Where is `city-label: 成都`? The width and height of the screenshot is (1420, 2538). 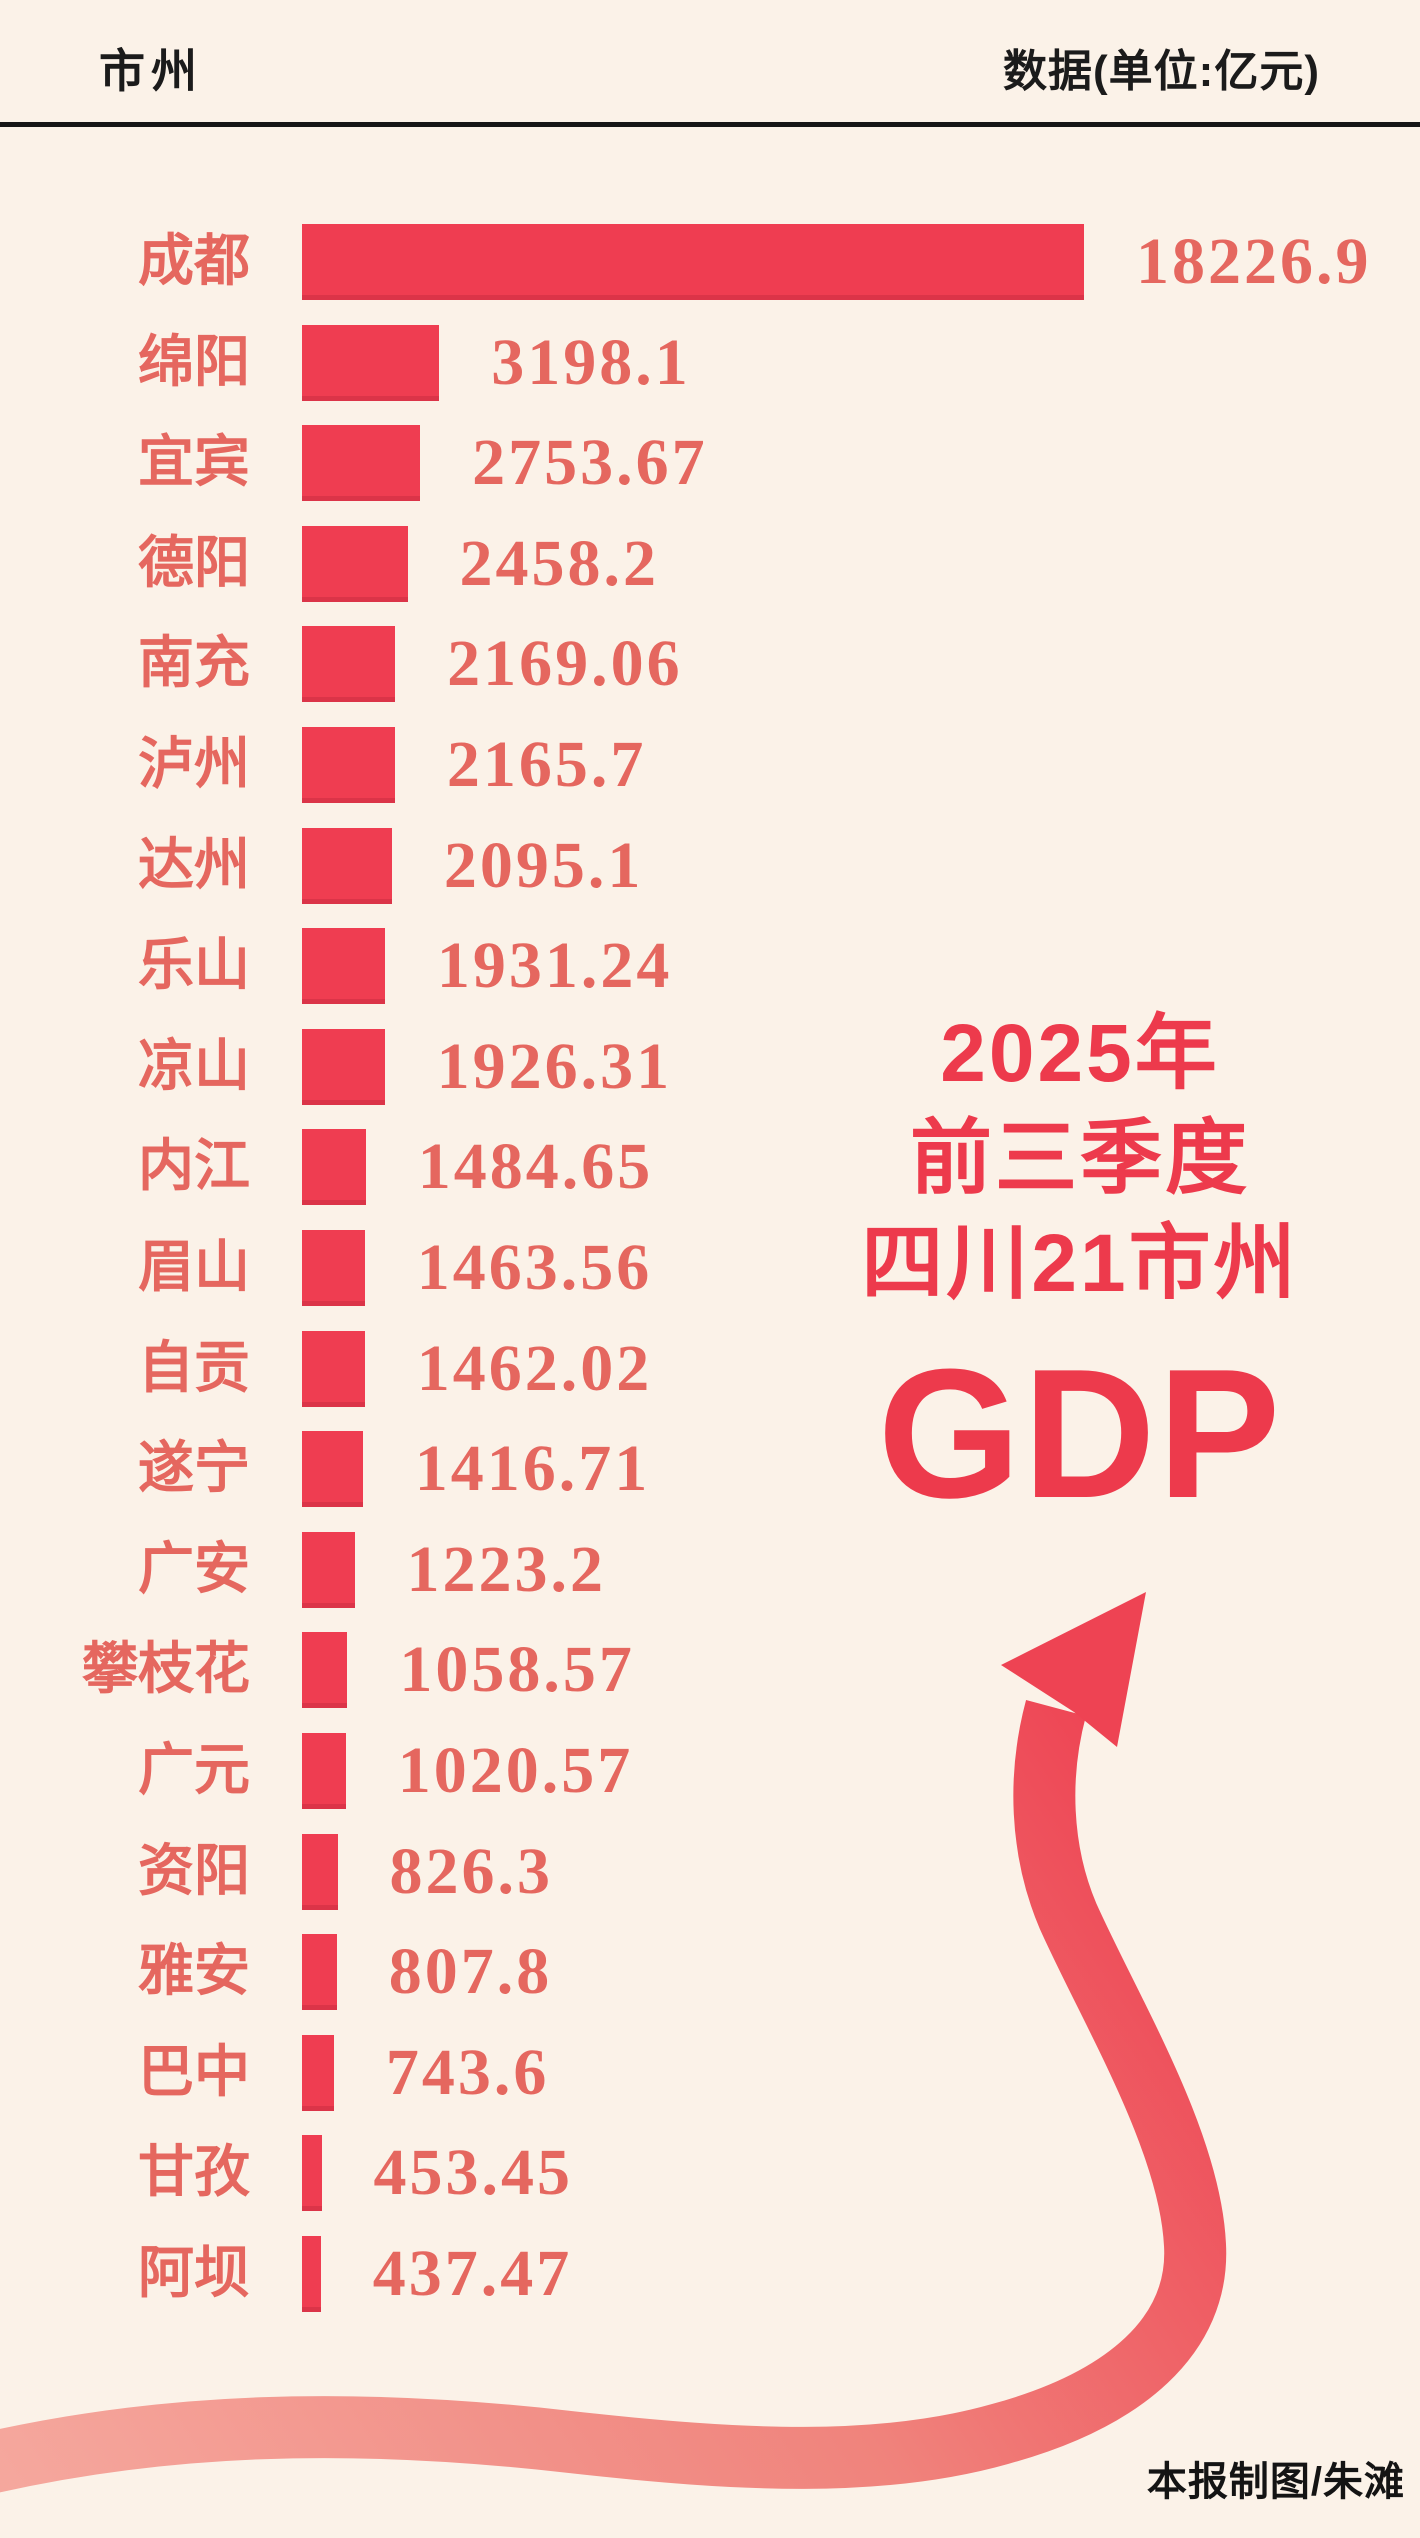 city-label: 成都 is located at coordinates (194, 262).